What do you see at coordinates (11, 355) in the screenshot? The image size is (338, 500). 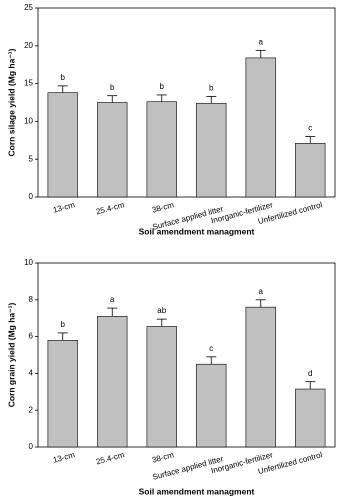 I see `y-axis-title: Corn grain yield (Mg ha⁻¹)` at bounding box center [11, 355].